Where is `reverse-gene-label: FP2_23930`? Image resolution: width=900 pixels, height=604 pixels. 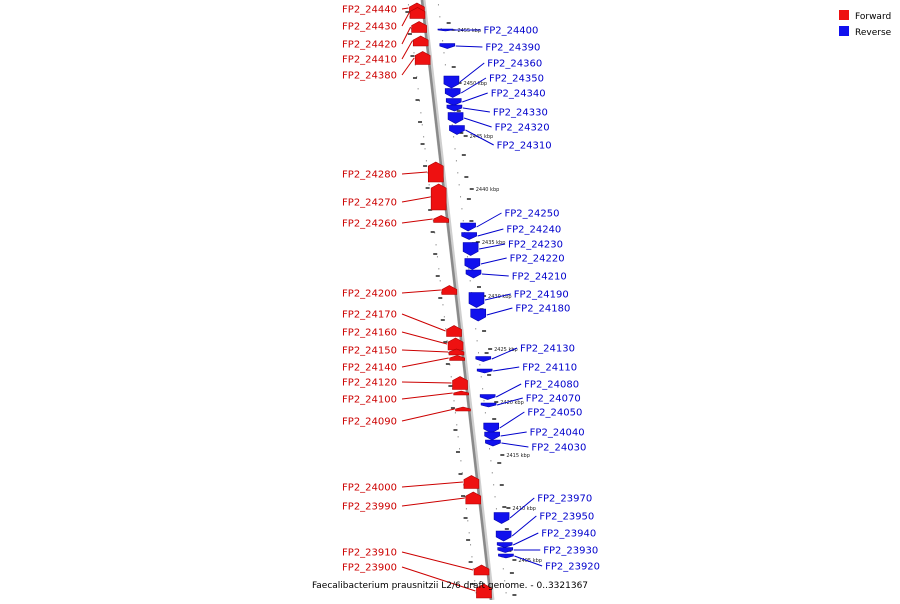 reverse-gene-label: FP2_23930 is located at coordinates (570, 551).